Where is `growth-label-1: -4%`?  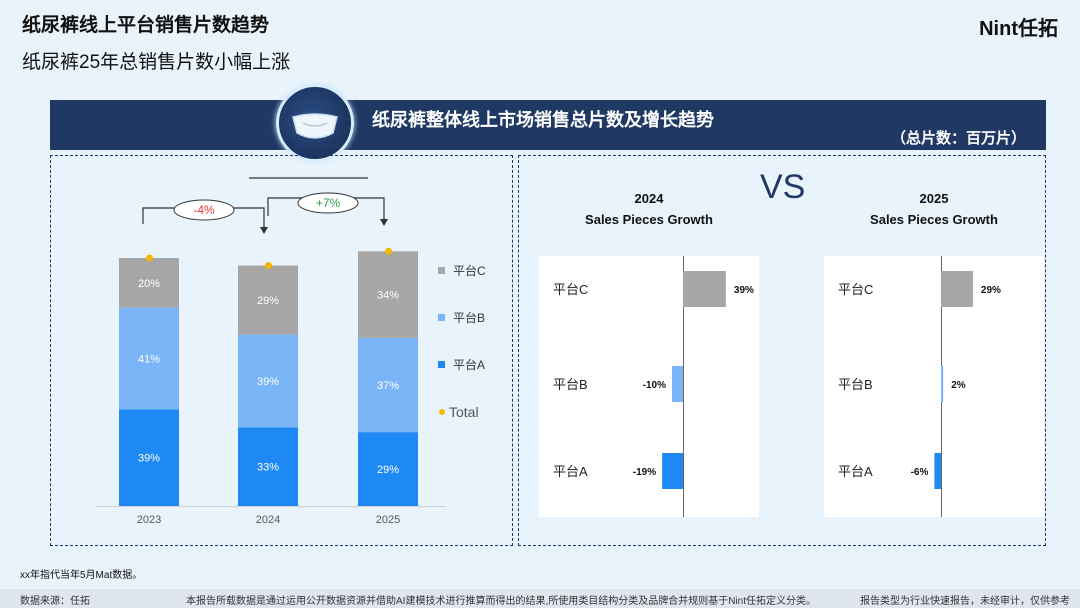
growth-label-1: -4% is located at coordinates (204, 210).